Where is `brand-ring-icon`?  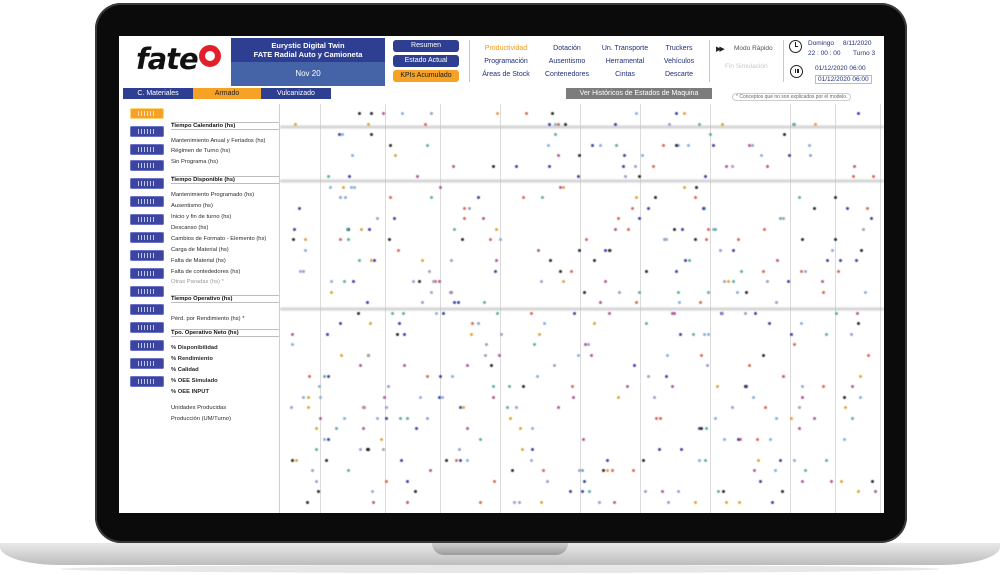 brand-ring-icon is located at coordinates (210, 56).